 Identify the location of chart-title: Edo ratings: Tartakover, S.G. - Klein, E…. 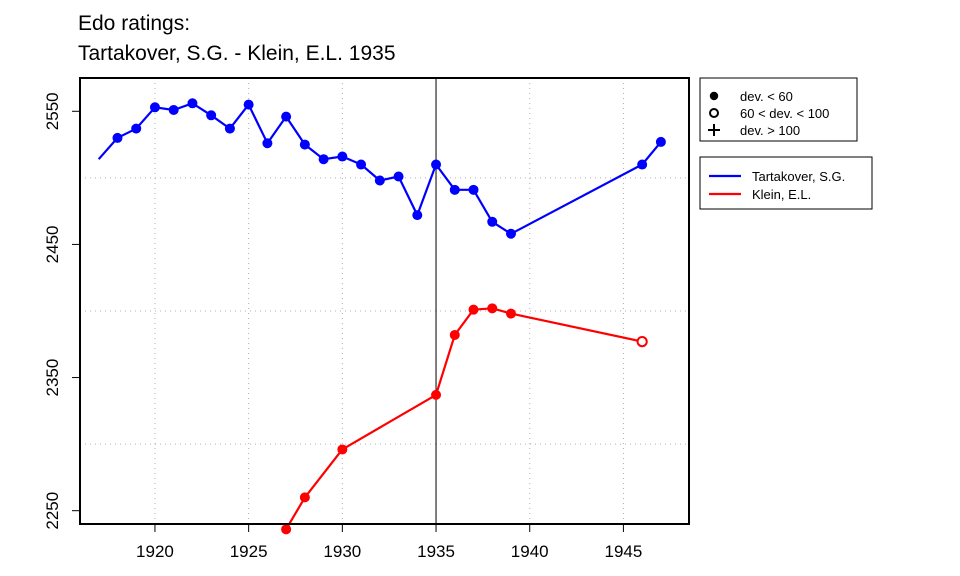
(237, 38).